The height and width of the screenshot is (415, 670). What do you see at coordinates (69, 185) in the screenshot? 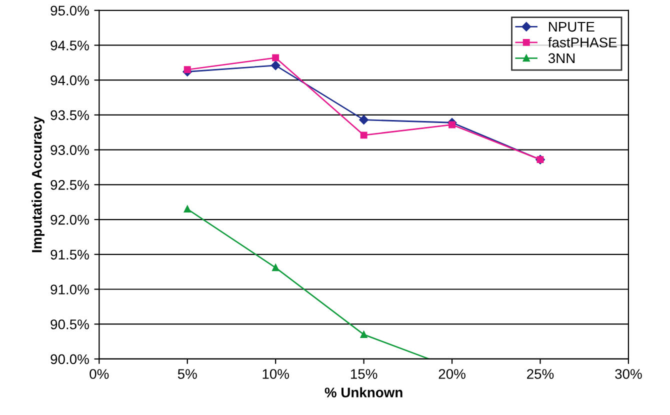
I see `y-tick-label: 92.5%` at bounding box center [69, 185].